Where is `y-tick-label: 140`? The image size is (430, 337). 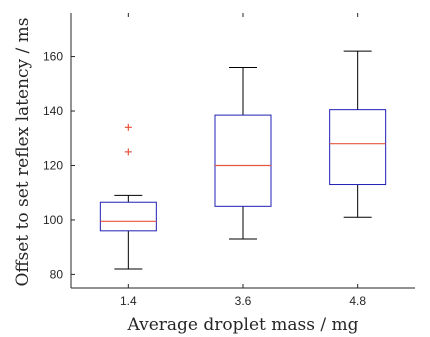
y-tick-label: 140 is located at coordinates (53, 111).